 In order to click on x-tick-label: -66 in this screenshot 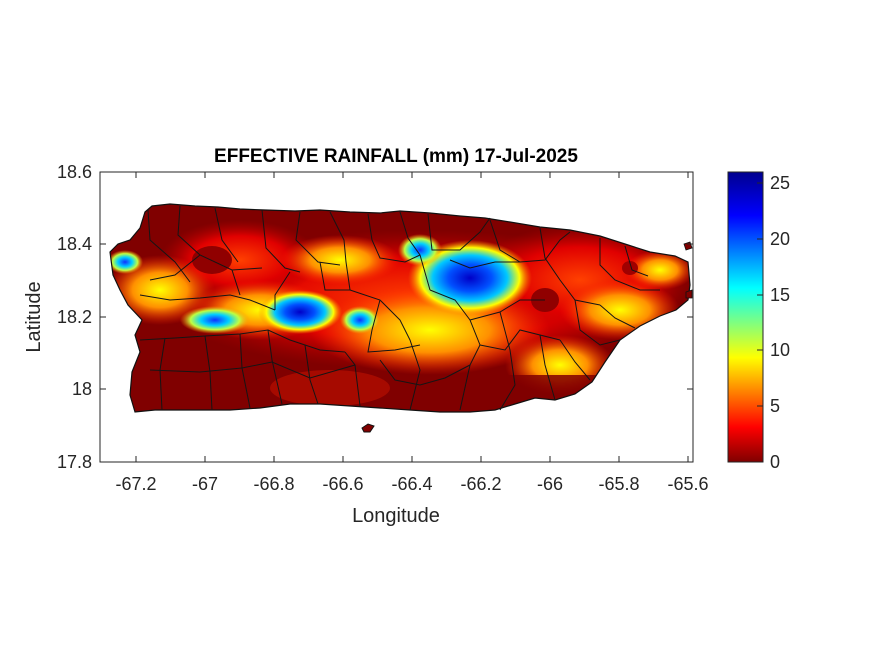, I will do `click(550, 484)`.